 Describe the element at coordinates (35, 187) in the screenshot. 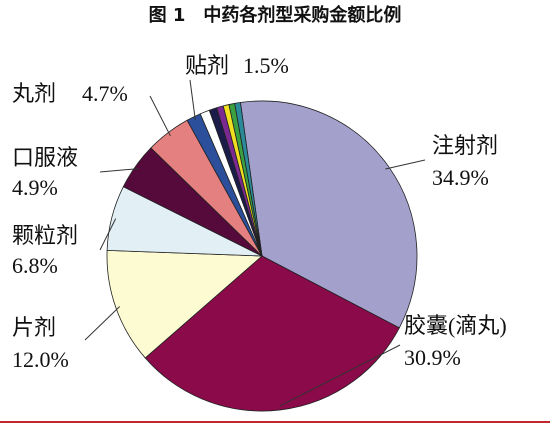

I see `slice-value-label: 4.9%` at that location.